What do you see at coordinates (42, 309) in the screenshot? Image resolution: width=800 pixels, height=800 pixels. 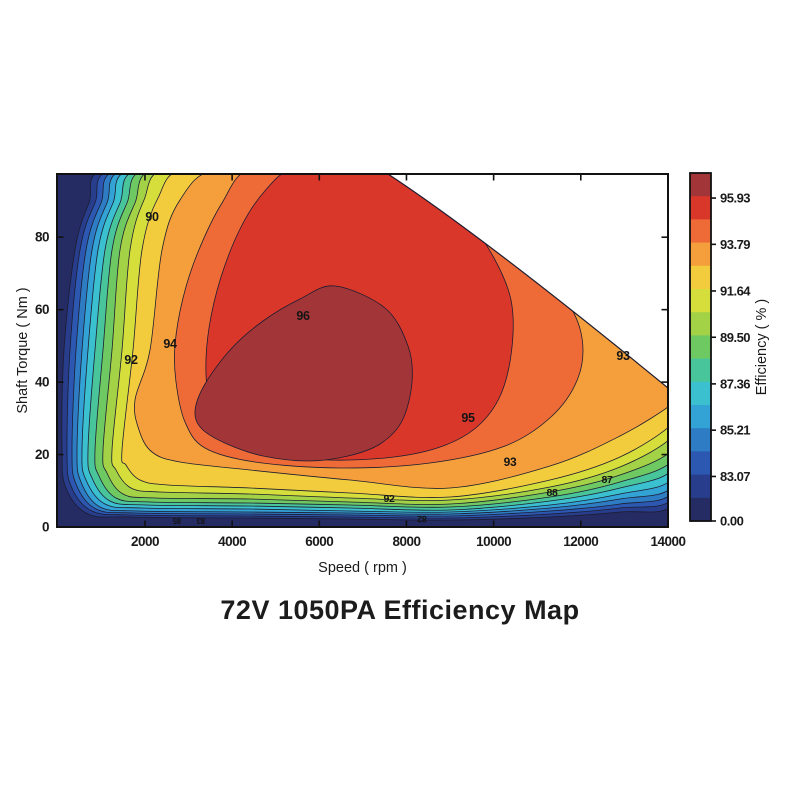 I see `y-tick-label: 60` at bounding box center [42, 309].